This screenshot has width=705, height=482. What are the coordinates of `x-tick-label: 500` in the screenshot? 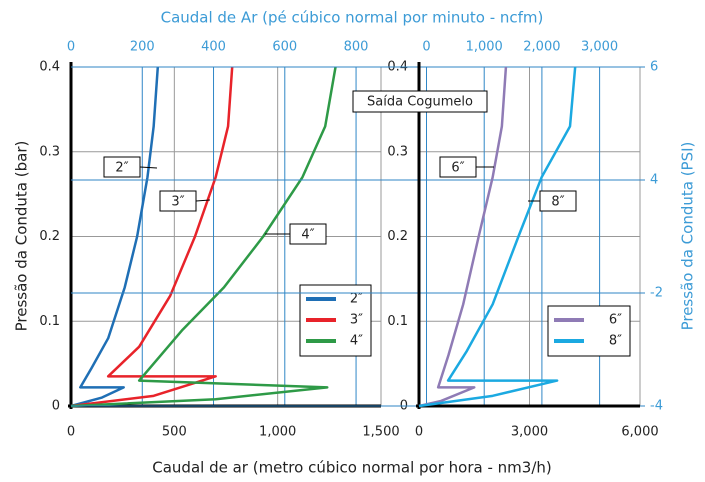 It's located at (174, 432).